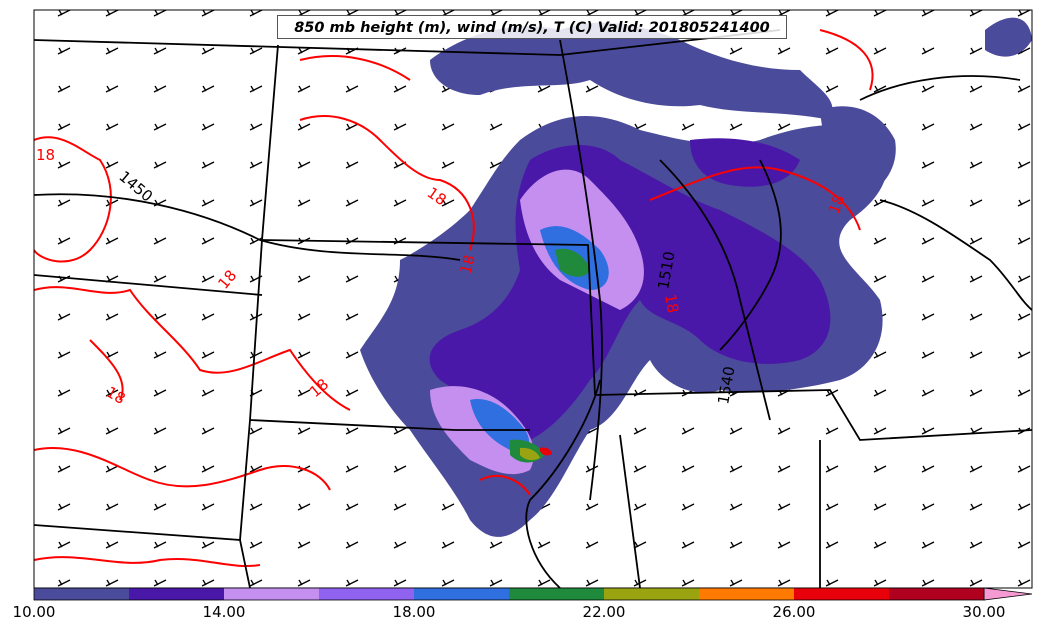 This screenshot has height=633, width=1041. I want to click on wind-fill-north, so click(631, 71).